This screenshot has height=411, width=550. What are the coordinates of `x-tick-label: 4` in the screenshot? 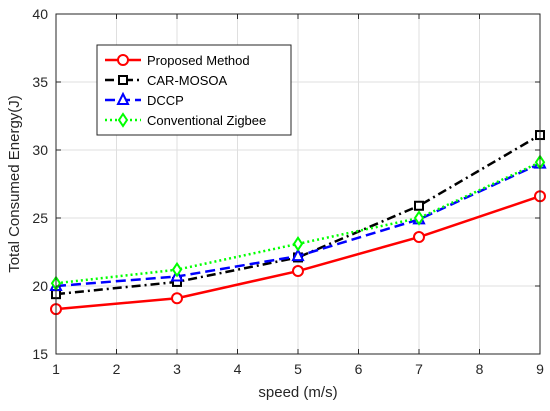 It's located at (238, 369).